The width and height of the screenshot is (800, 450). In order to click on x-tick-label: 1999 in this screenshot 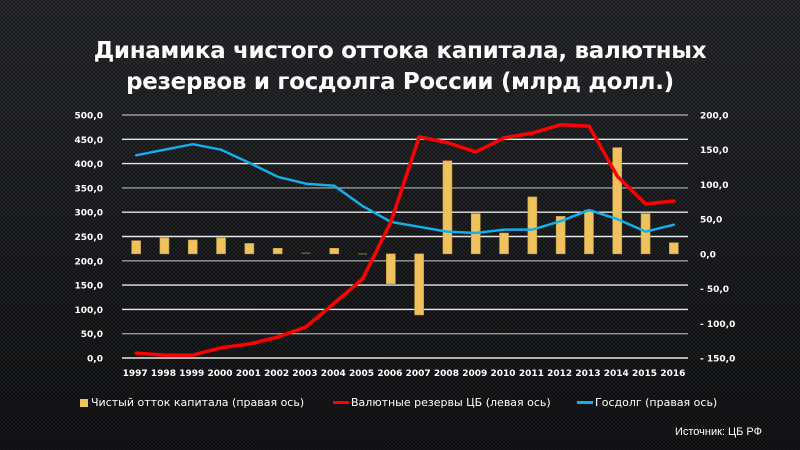, I will do `click(191, 374)`.